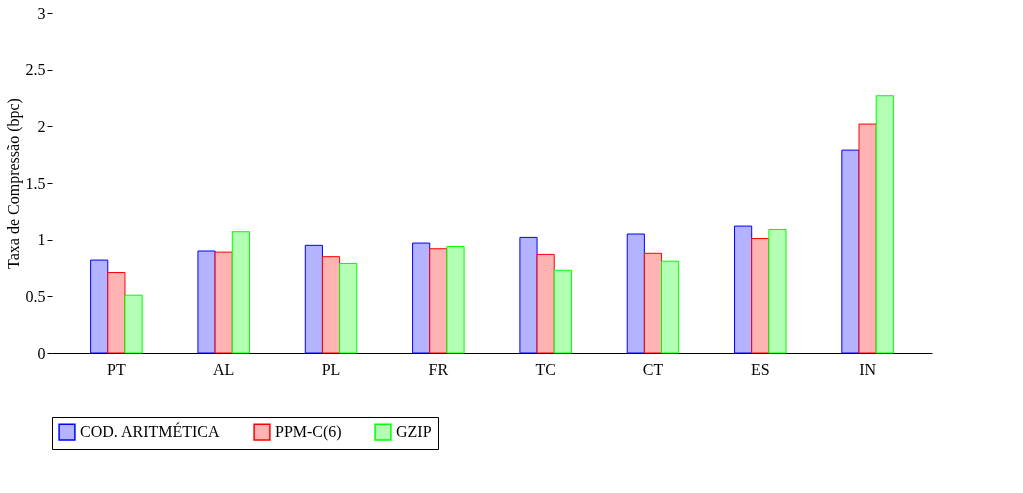 The height and width of the screenshot is (493, 1023). Describe the element at coordinates (41, 13) in the screenshot. I see `y-tick-label: 3` at that location.